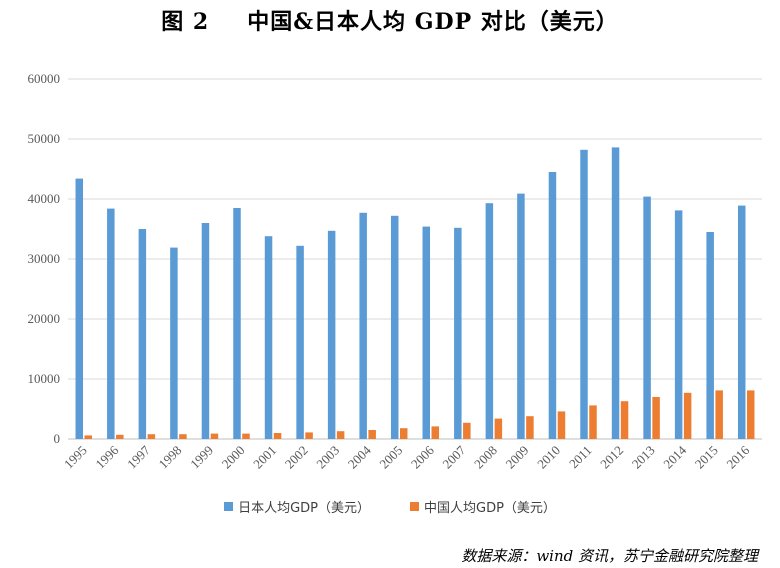 The height and width of the screenshot is (568, 780). I want to click on x-tick-label: 2011, so click(580, 457).